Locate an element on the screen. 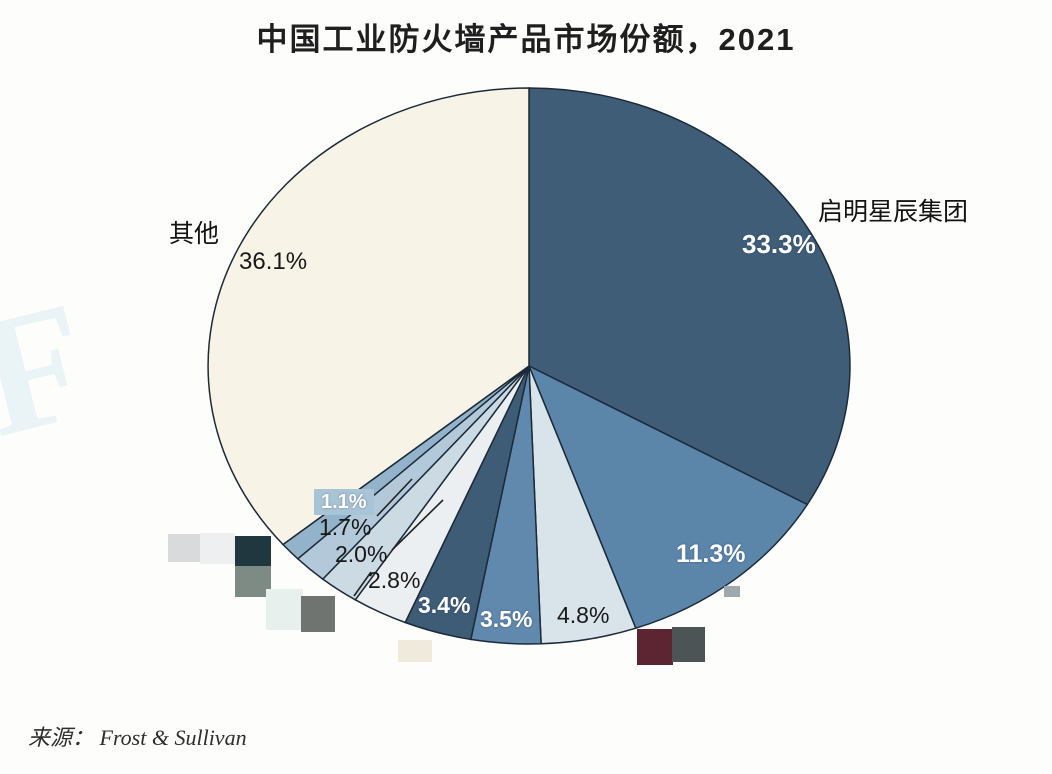 This screenshot has height=774, width=1052. slice-pct-33-3: 33.3% is located at coordinates (779, 244).